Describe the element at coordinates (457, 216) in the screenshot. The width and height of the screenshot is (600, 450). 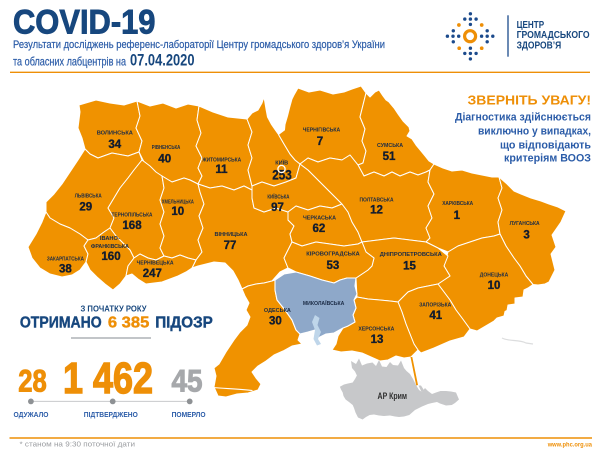
I see `svg-text: 1` at that location.